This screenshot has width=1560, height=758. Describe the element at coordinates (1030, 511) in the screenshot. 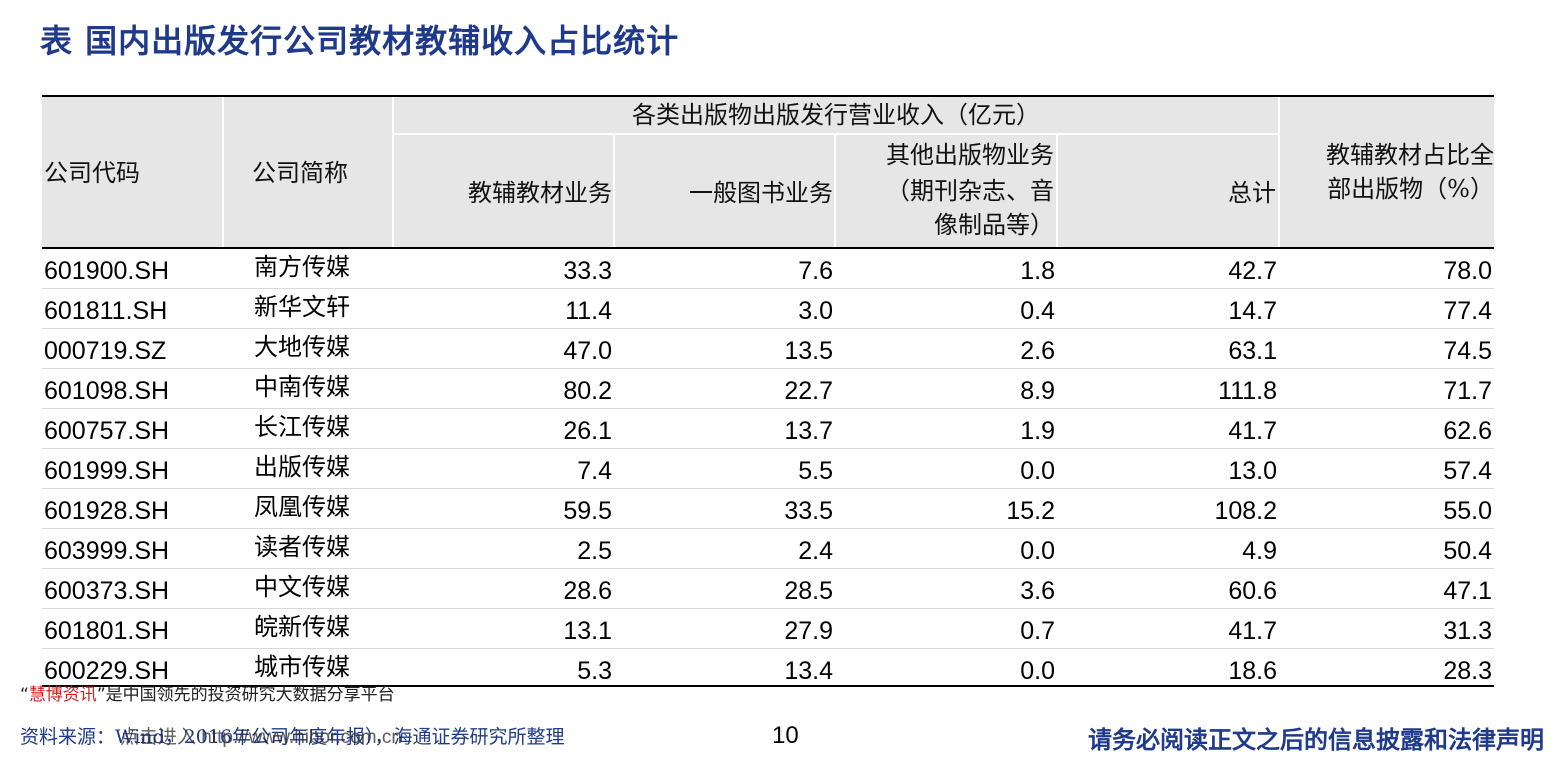

I see `cell-other: 15.2` at that location.